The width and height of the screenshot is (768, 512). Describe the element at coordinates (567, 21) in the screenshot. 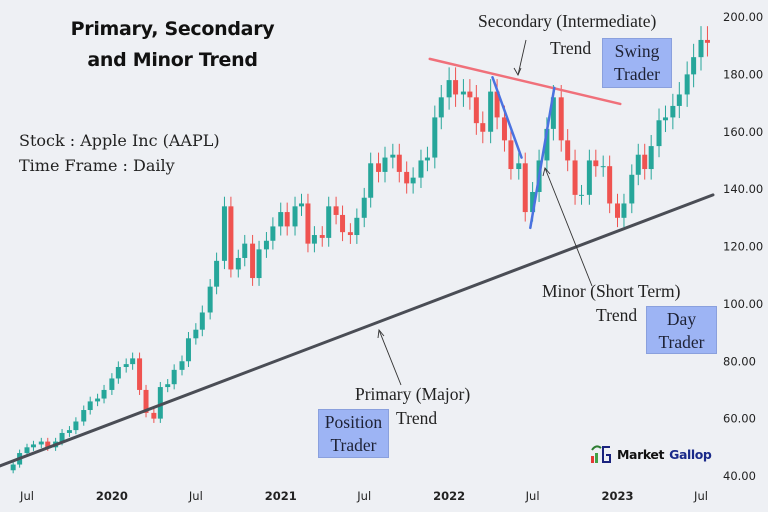

I see `secondary-trend-label: Secondary (Intermediate)` at that location.